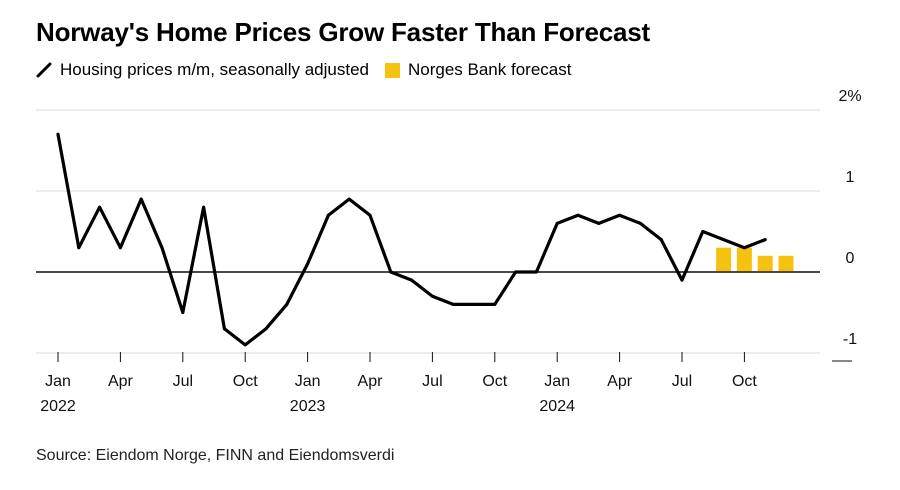  Describe the element at coordinates (392, 70) in the screenshot. I see `legend-forecast-swatch` at that location.